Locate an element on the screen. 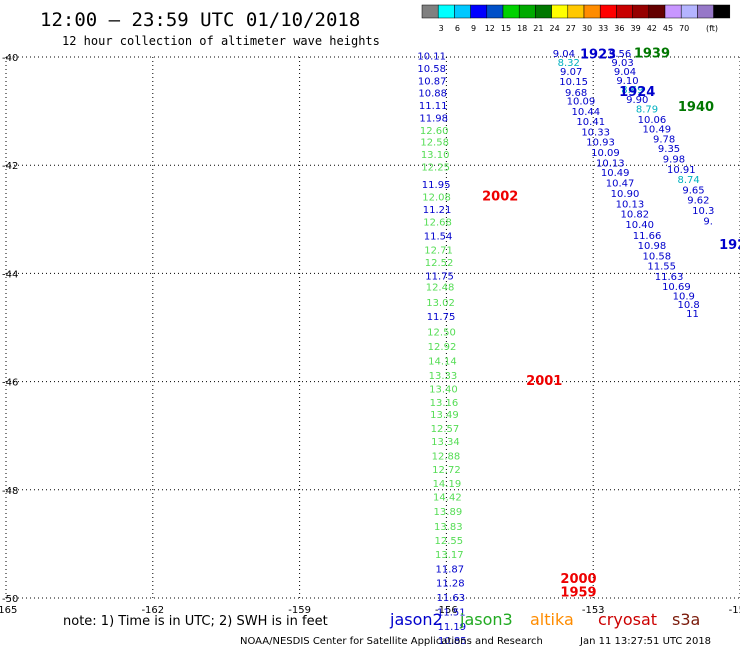 The height and width of the screenshot is (650, 740). wave-height-value: 11.54 is located at coordinates (438, 236).